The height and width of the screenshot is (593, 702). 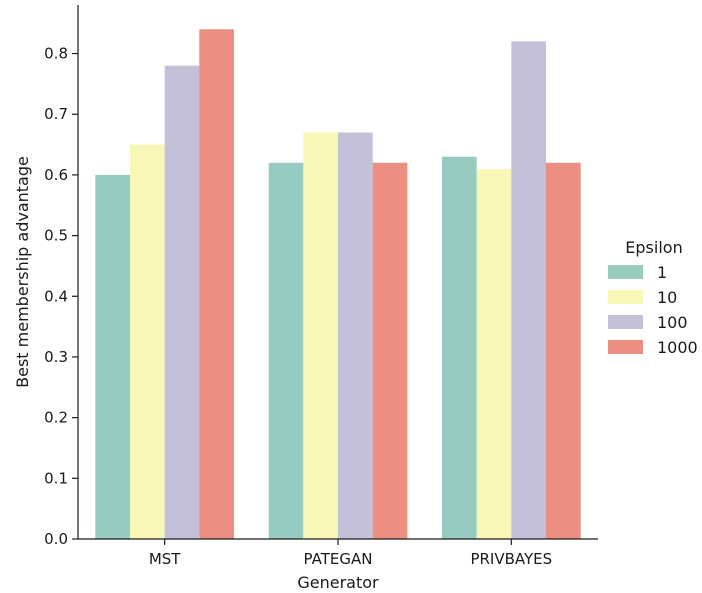 I want to click on y-tick-label: 0.0, so click(x=56, y=539).